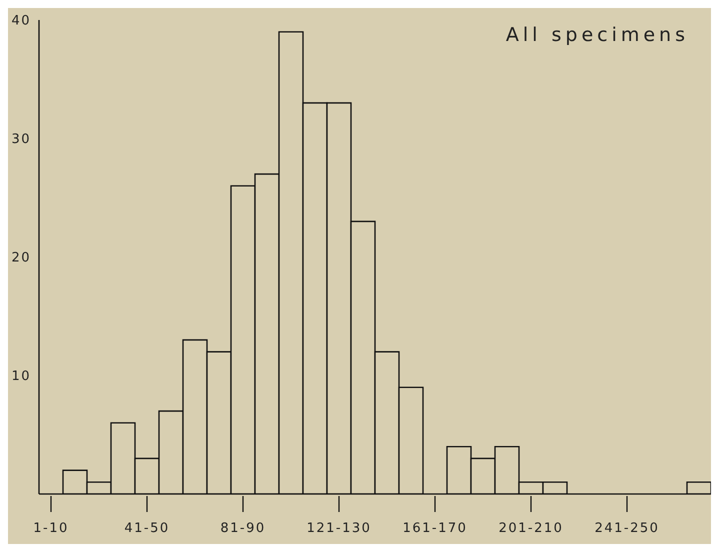 The image size is (719, 552). What do you see at coordinates (339, 528) in the screenshot?
I see `x-tick-label: 121-130` at bounding box center [339, 528].